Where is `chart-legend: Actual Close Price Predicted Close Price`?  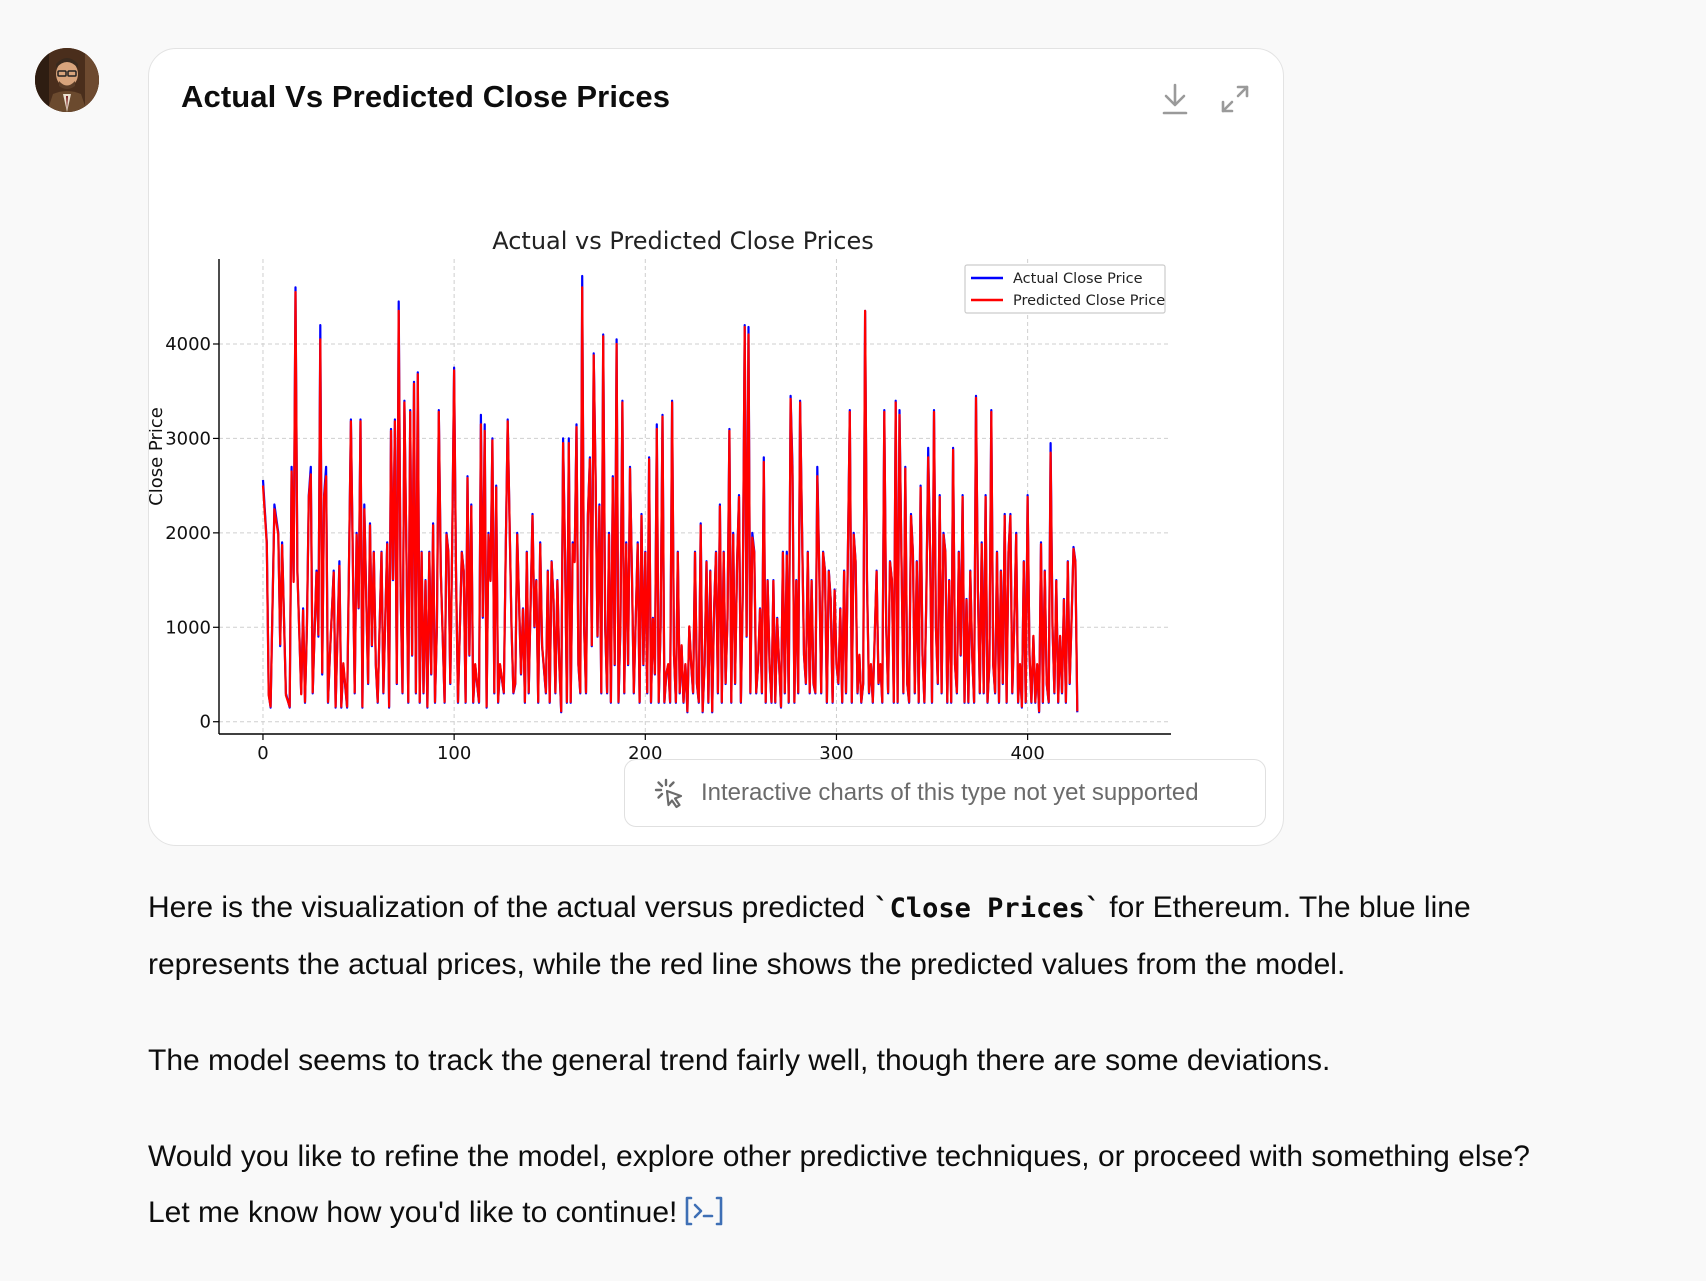 chart-legend: Actual Close Price Predicted Close Price is located at coordinates (1065, 289).